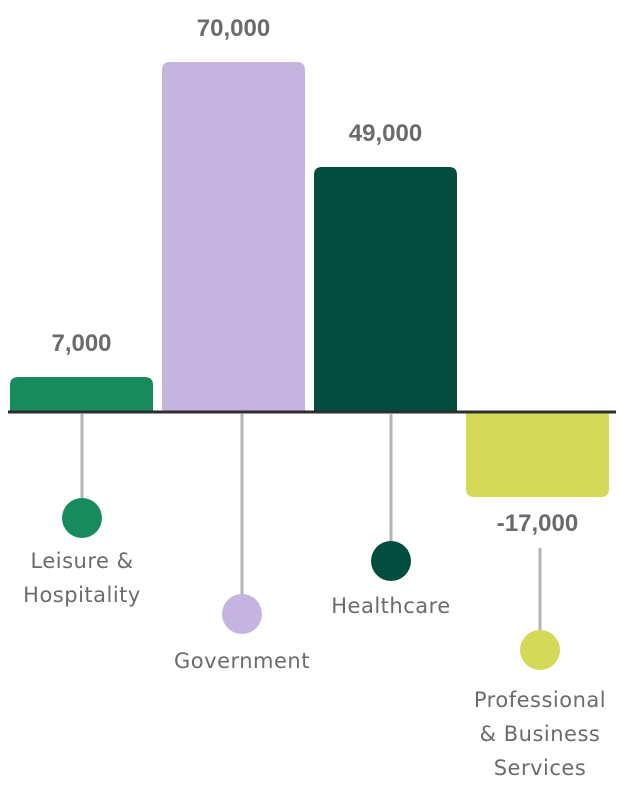 The width and height of the screenshot is (621, 786). Describe the element at coordinates (390, 606) in the screenshot. I see `category-label-healthcare-line-1: Healthcare` at that location.